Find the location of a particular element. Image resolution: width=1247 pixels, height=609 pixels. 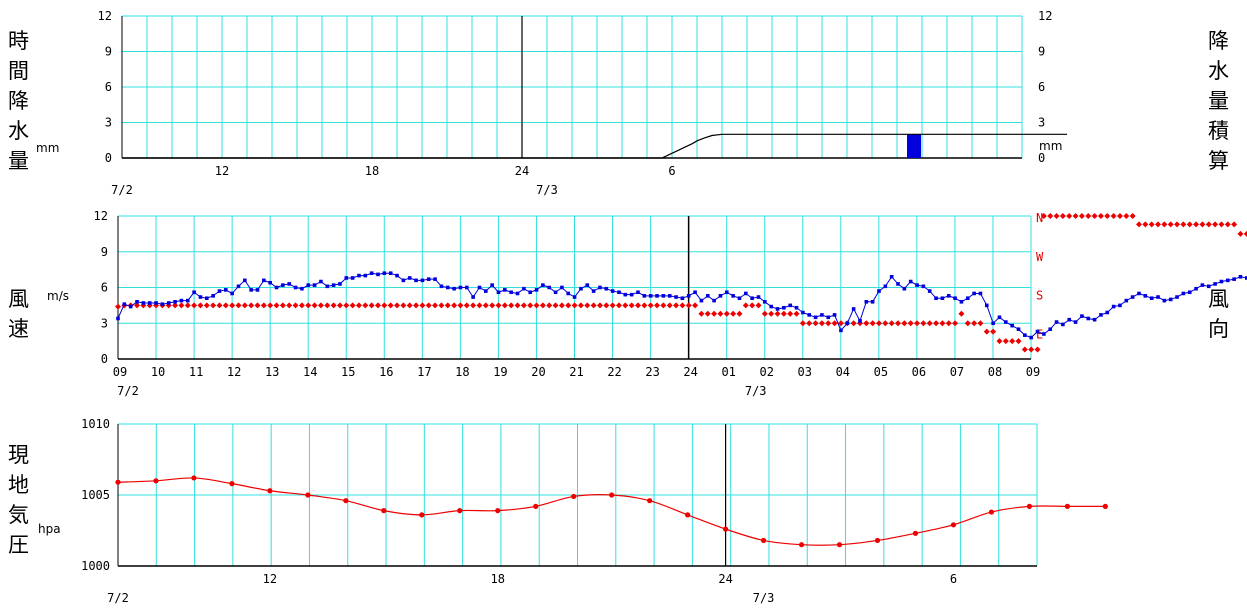

rain-left-label-char: 間 is located at coordinates (18, 71).